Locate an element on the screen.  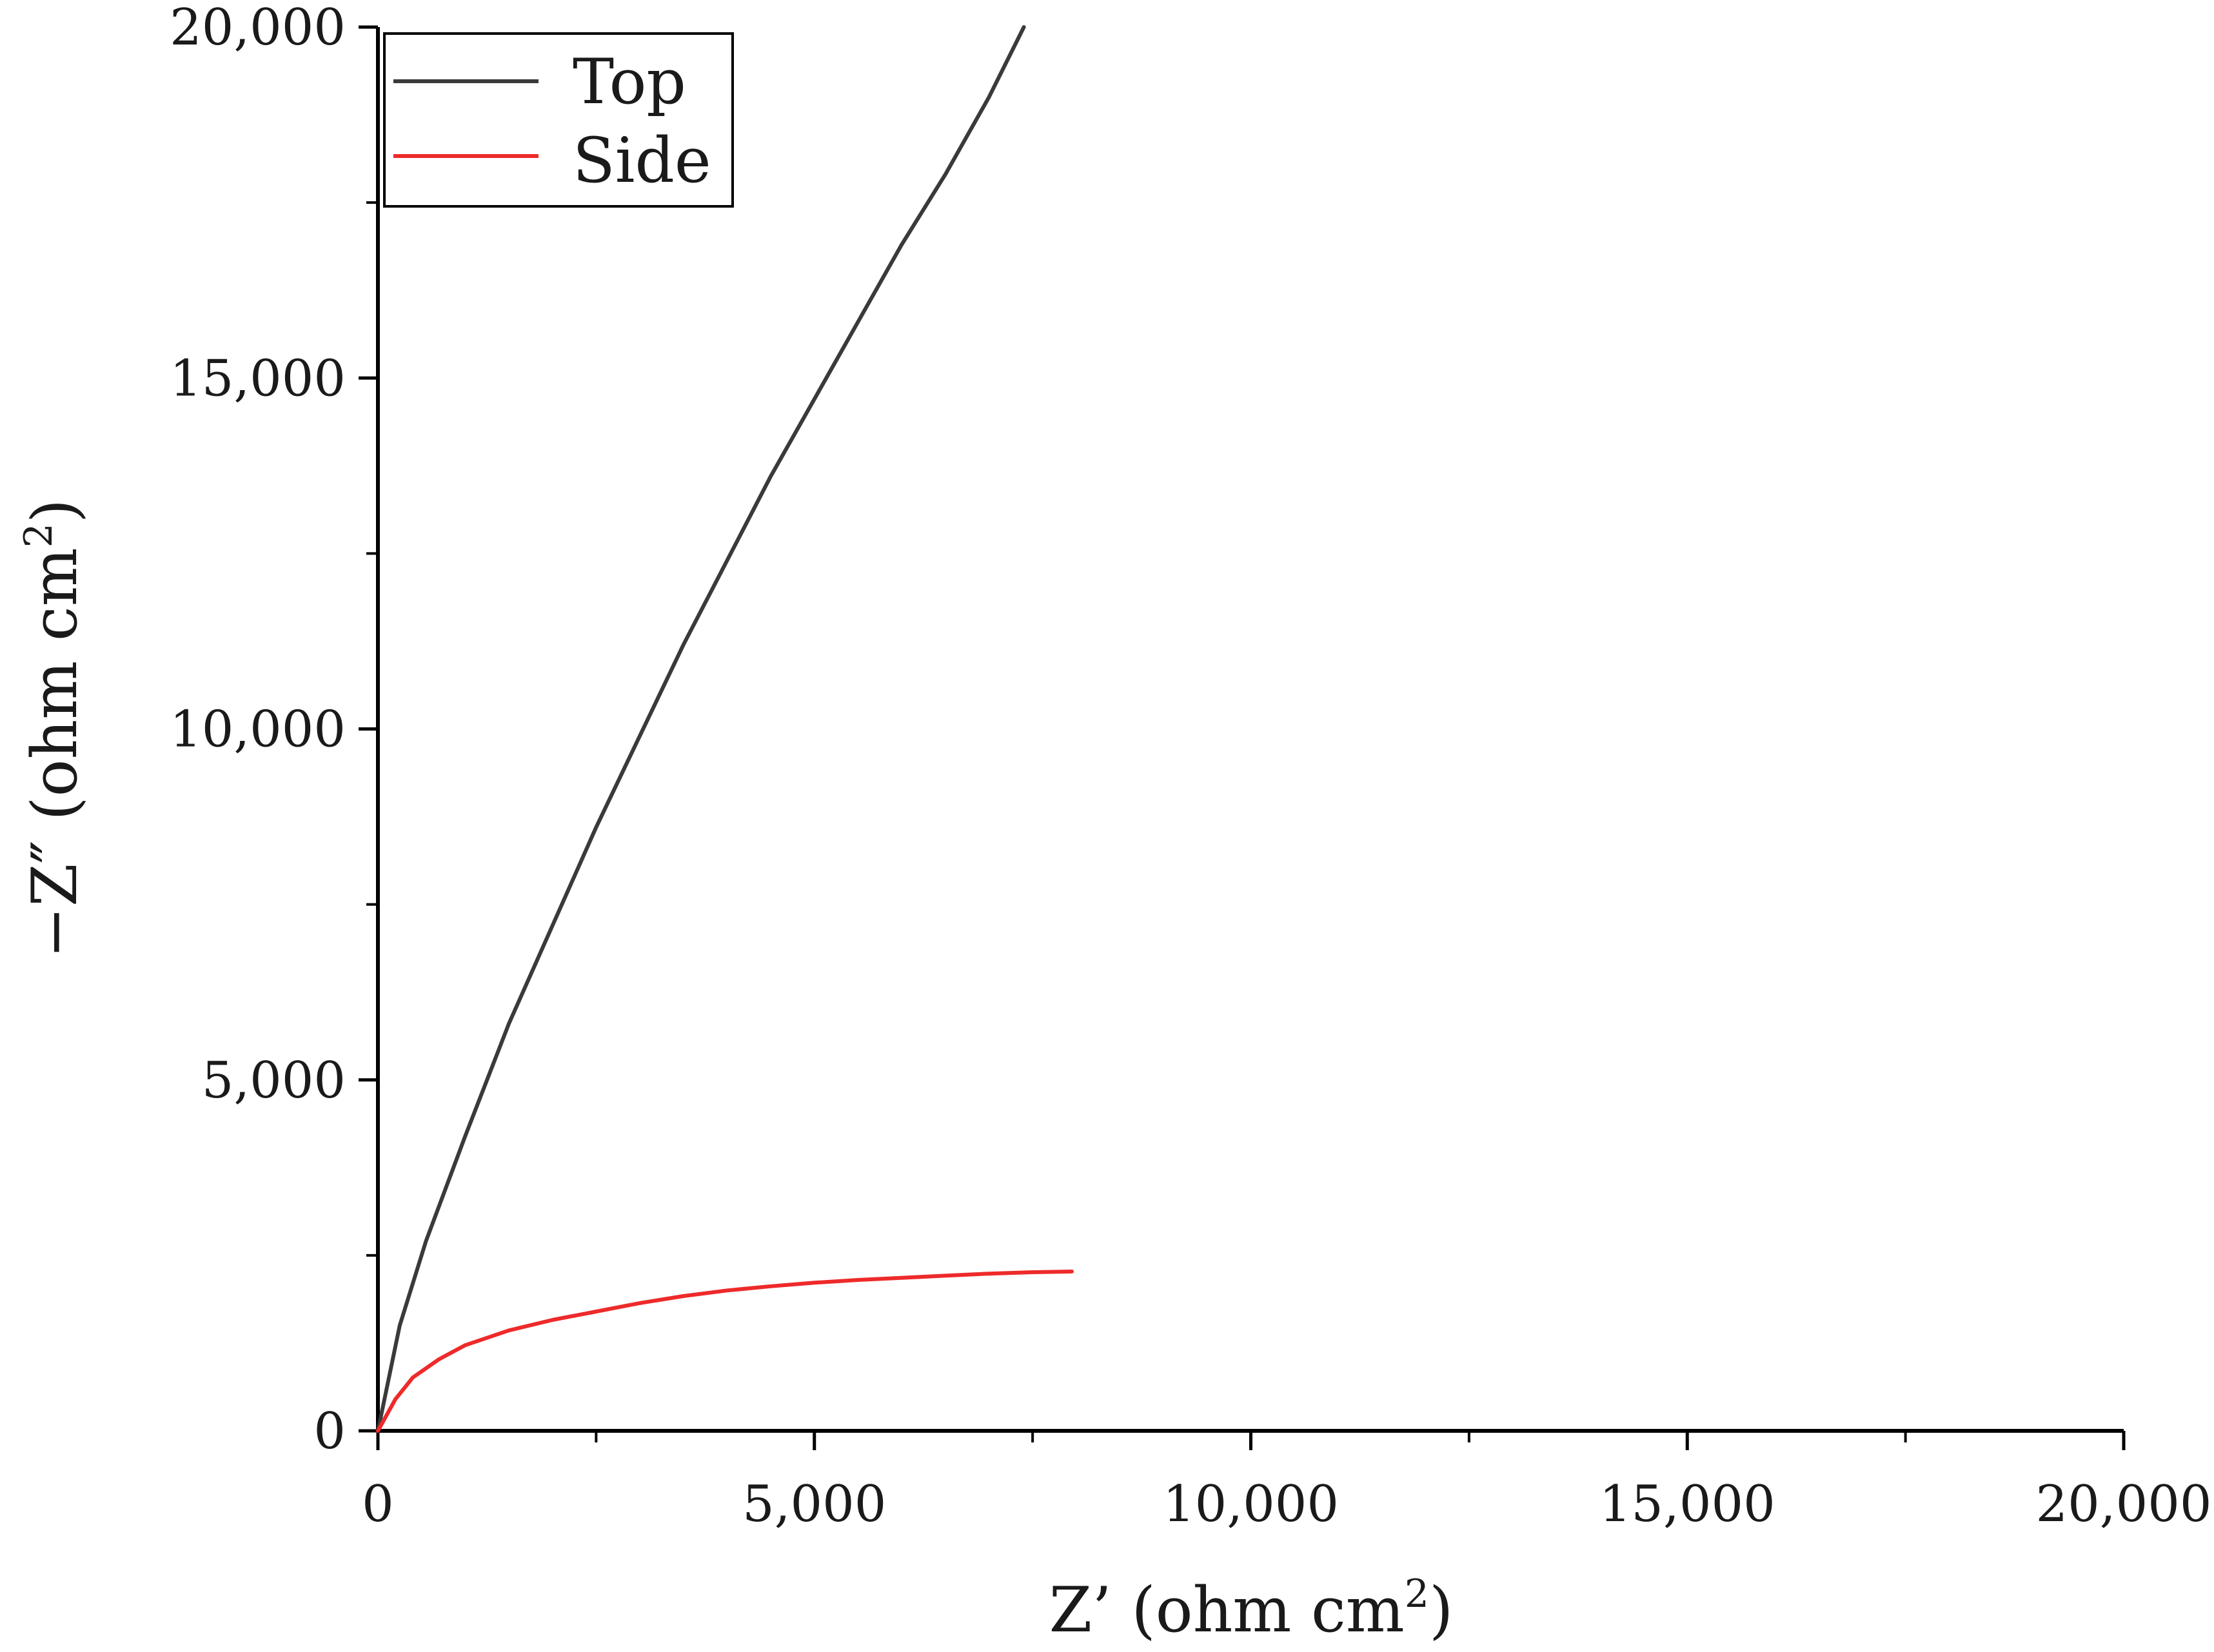
y-axis-title-superscript: 2 is located at coordinates (38, 535).